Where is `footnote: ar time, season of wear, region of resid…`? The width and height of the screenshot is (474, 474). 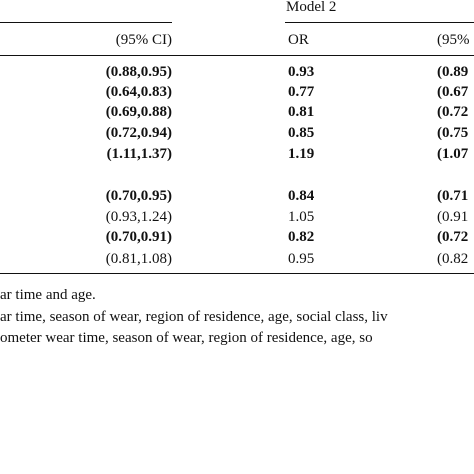 footnote: ar time, season of wear, region of resid… is located at coordinates (194, 316).